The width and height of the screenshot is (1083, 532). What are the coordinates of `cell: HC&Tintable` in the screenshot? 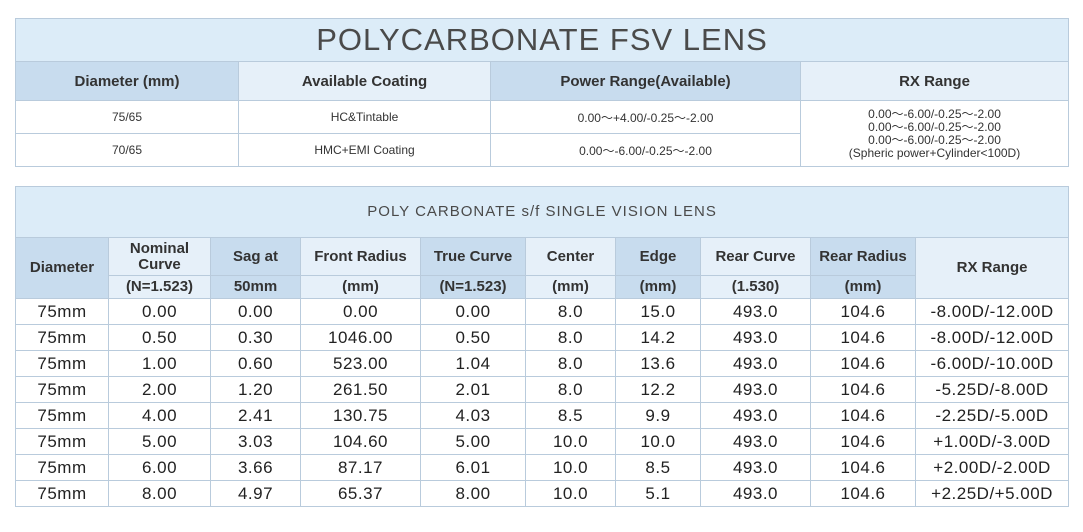 It's located at (364, 117).